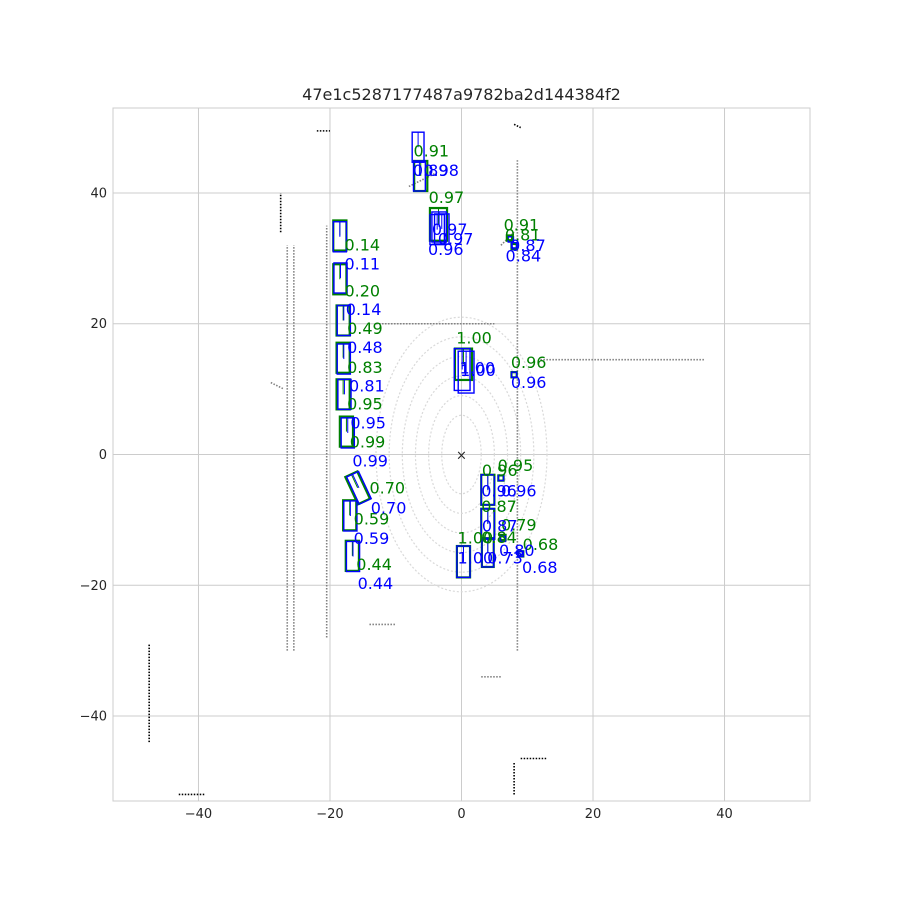  I want to click on point-ring, so click(461, 454).